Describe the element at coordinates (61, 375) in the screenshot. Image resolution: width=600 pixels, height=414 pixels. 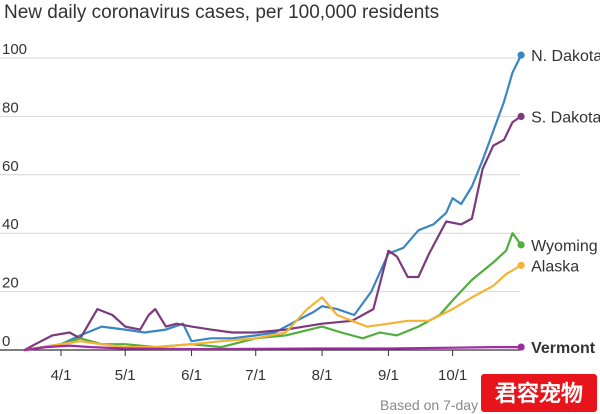
I see `x-tick-label: 4/1` at that location.